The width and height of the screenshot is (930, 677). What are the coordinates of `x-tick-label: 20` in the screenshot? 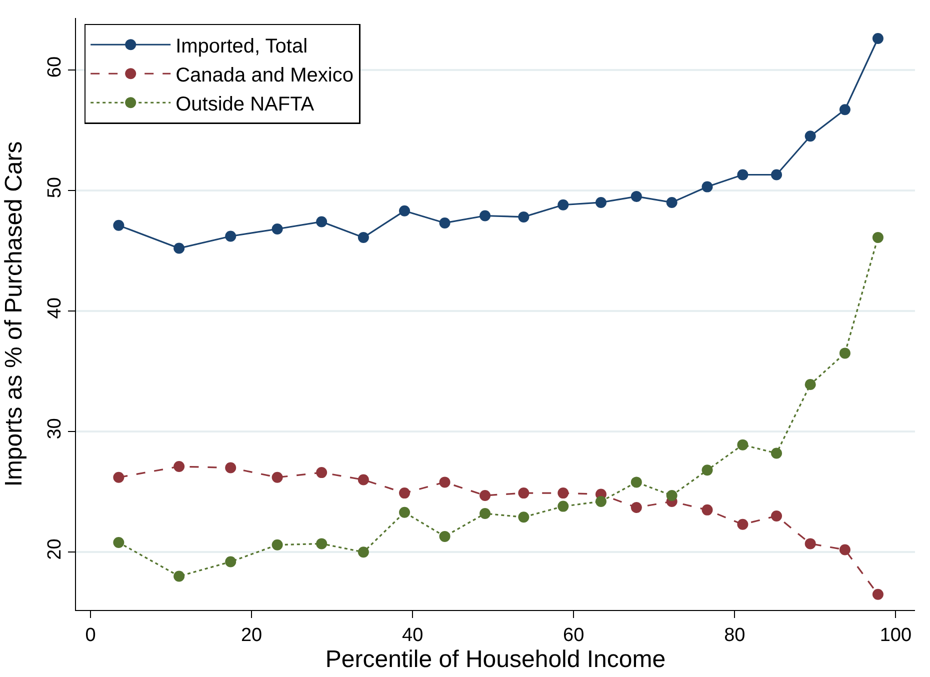 It's located at (251, 635).